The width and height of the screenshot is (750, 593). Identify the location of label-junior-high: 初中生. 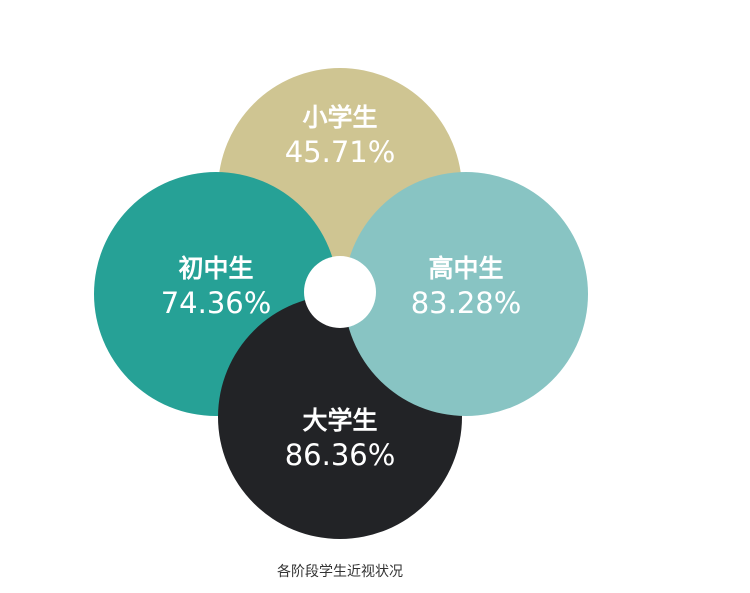
(216, 268).